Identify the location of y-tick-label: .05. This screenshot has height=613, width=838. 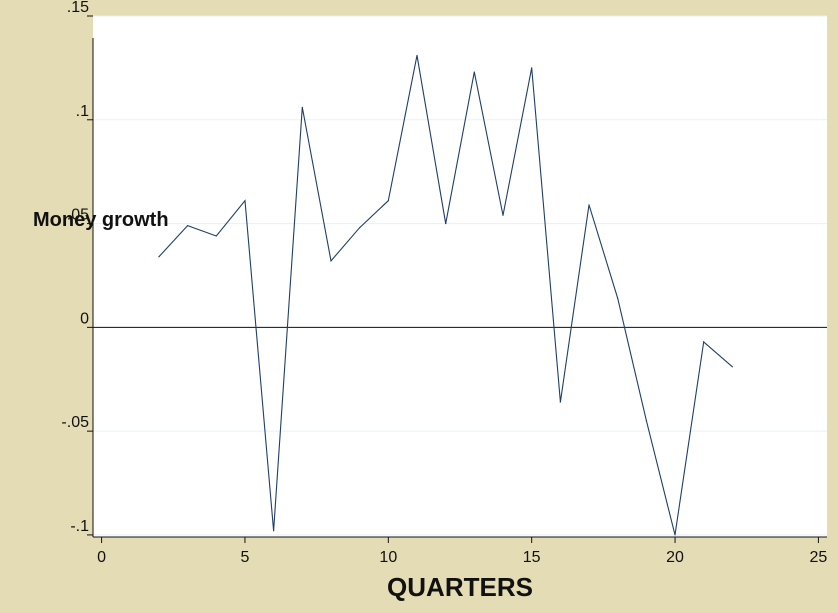
(78, 215).